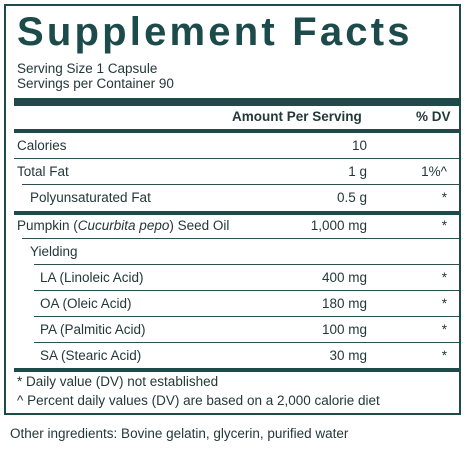  Describe the element at coordinates (344, 303) in the screenshot. I see `nutrient-amount: 180 mg` at that location.